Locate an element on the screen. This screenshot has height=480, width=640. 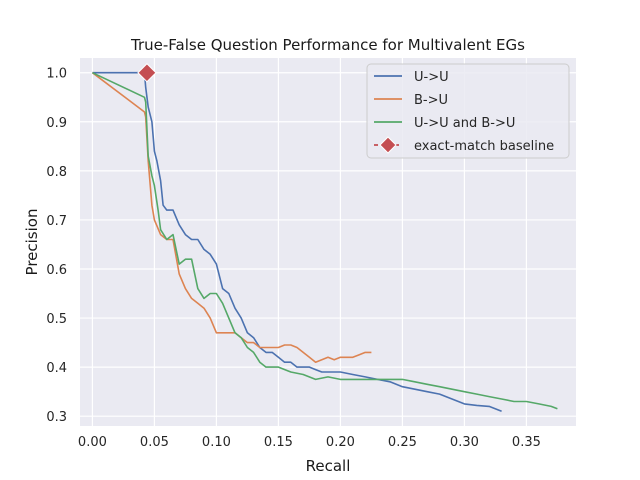
x-tick-label: 0.00 is located at coordinates (92, 442).